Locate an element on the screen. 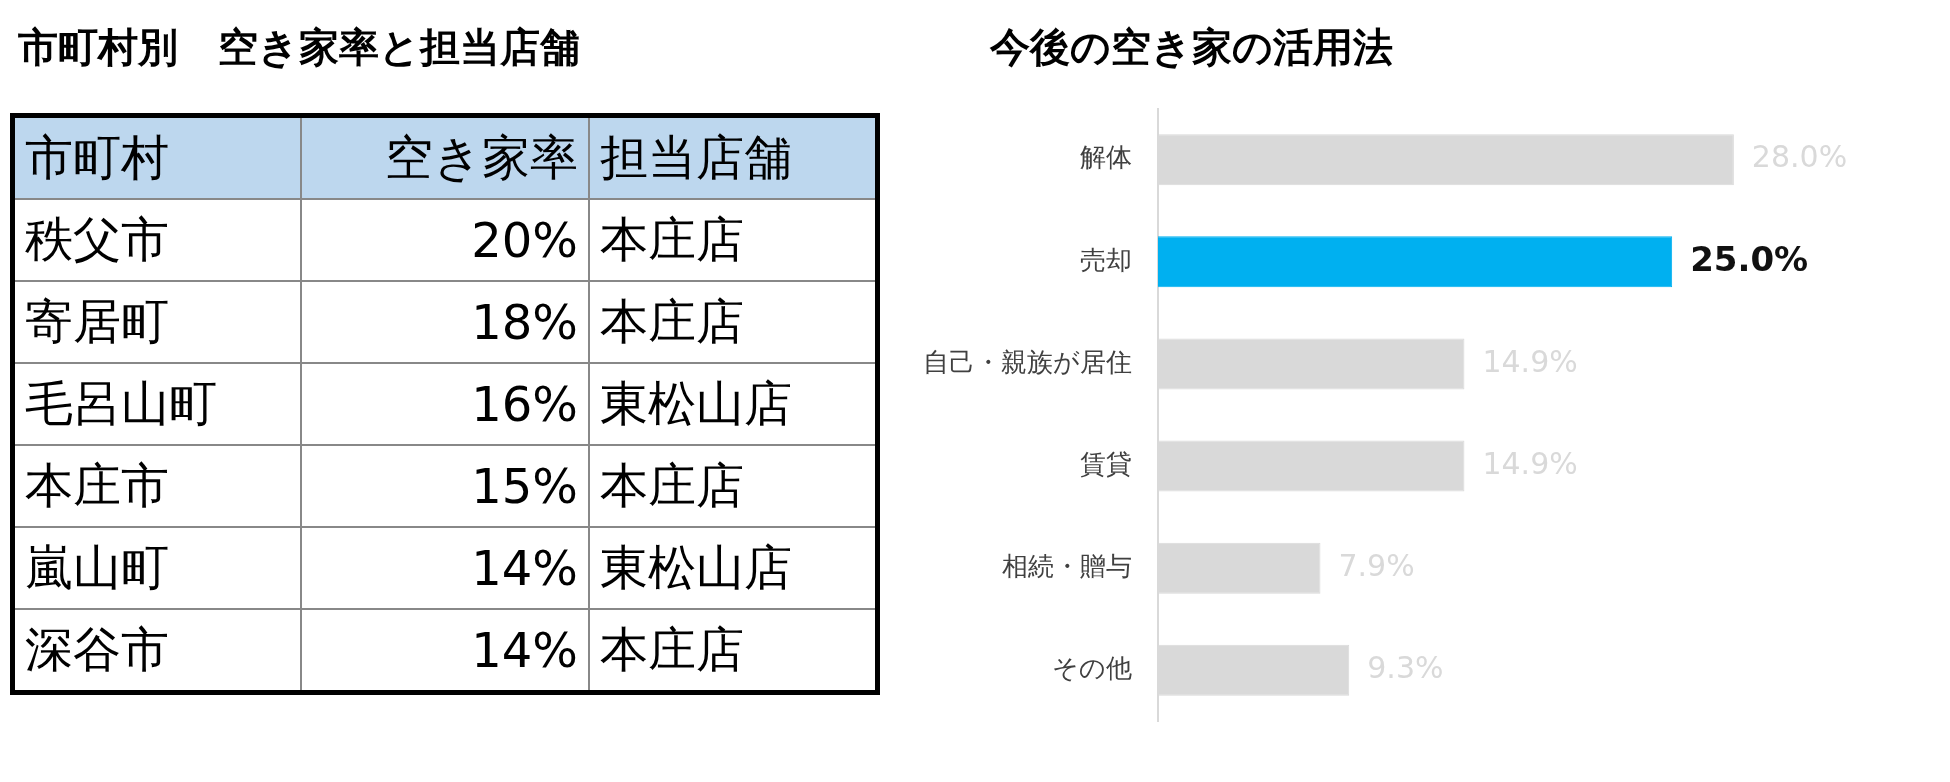  text: 15% is located at coordinates (445, 486).